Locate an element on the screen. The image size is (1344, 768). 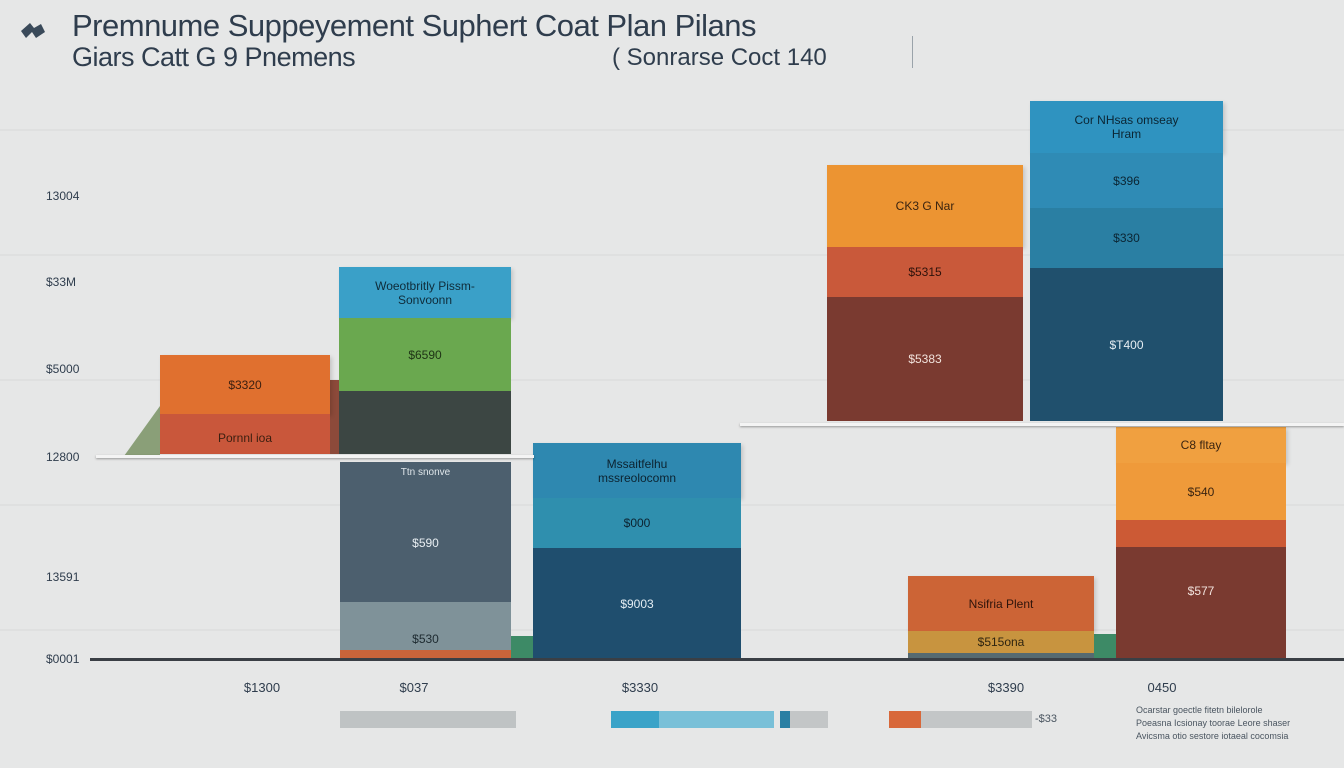
y-tick-label: 12800 is located at coordinates (63, 457).